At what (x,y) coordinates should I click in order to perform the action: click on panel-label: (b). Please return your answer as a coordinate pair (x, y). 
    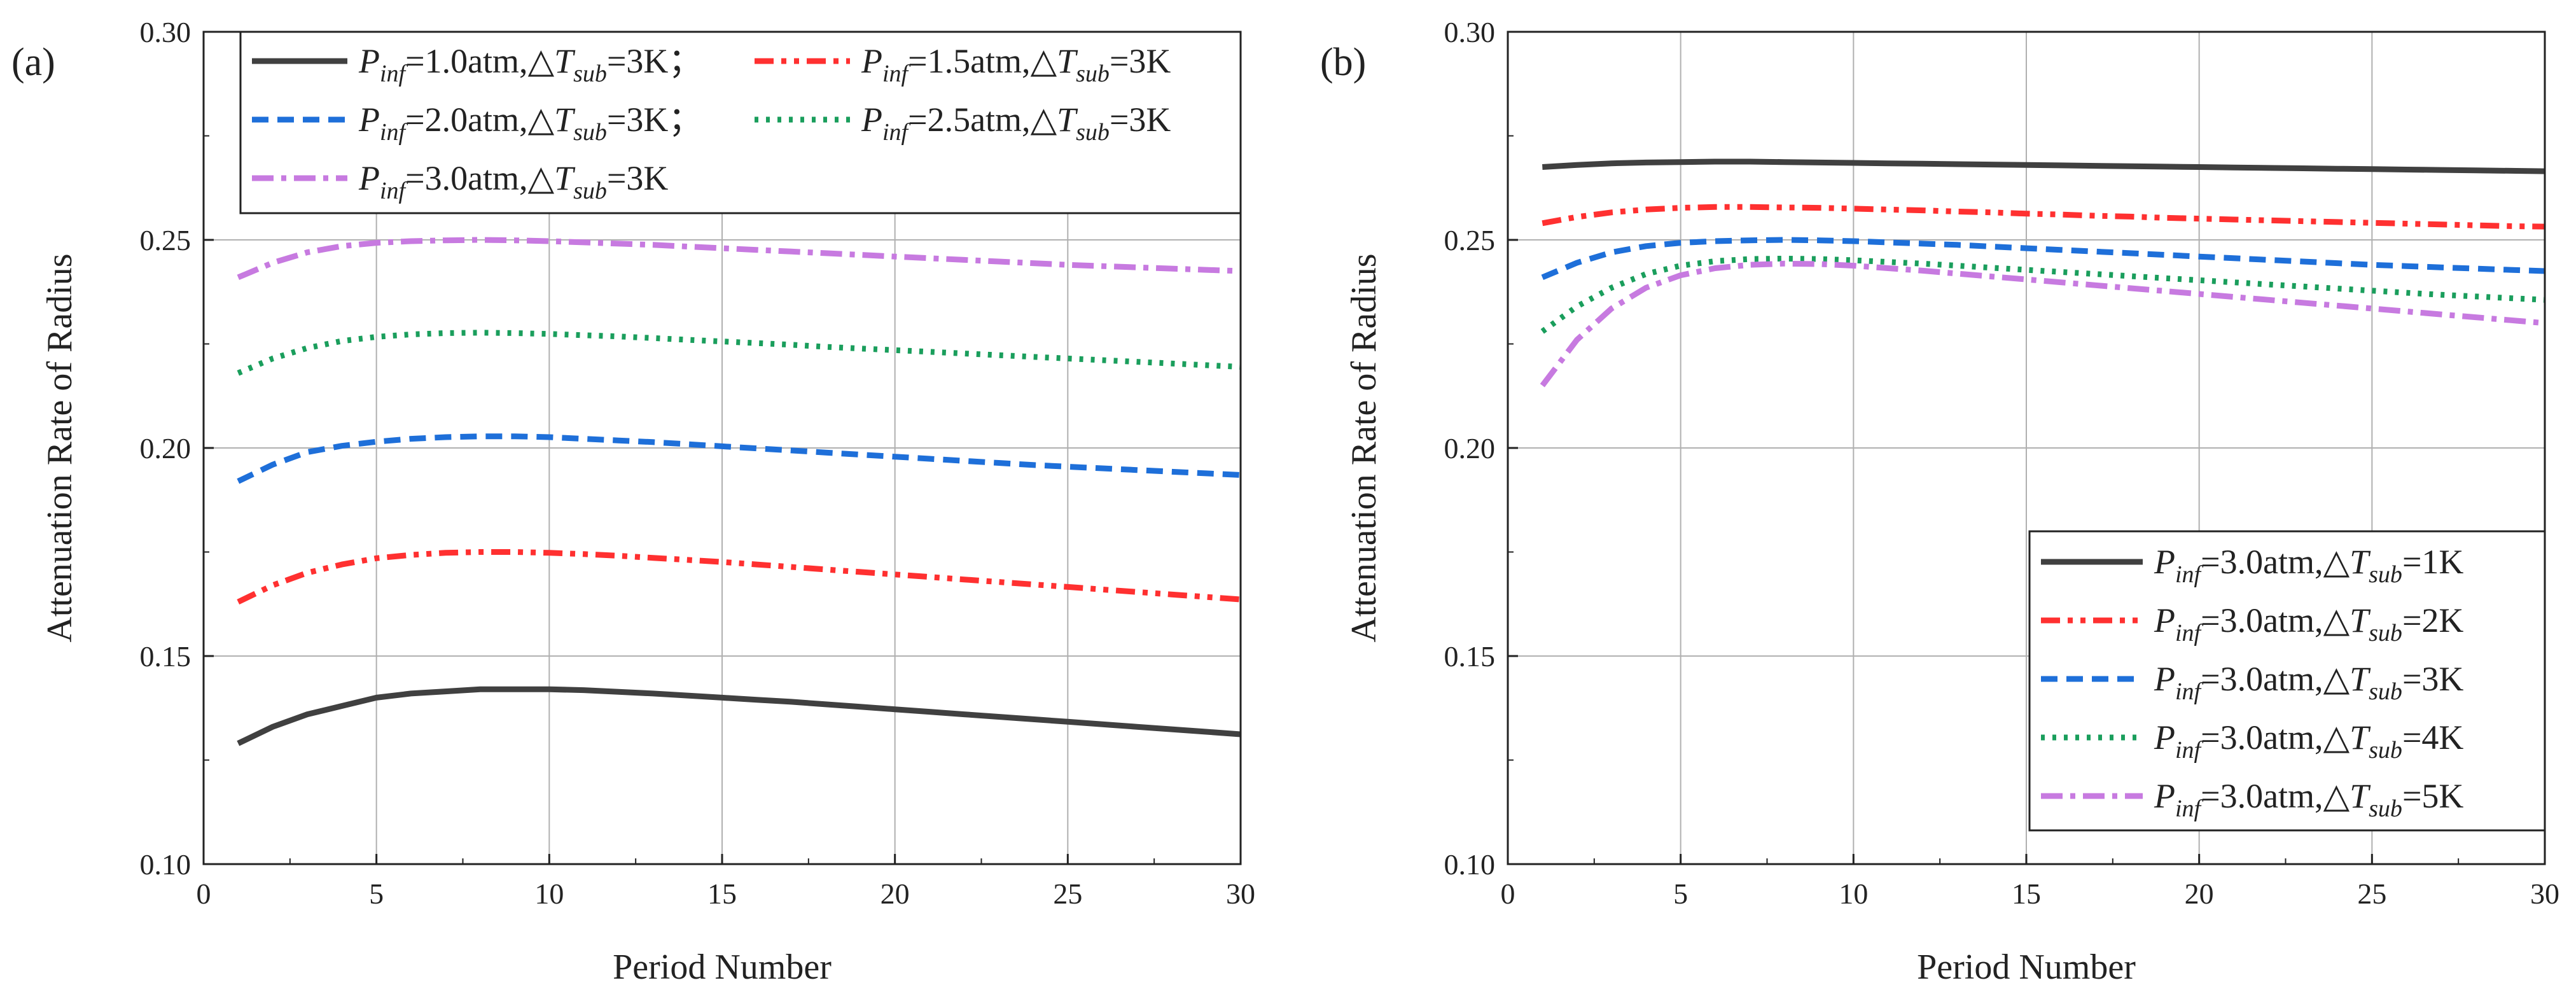
    Looking at the image, I should click on (1343, 62).